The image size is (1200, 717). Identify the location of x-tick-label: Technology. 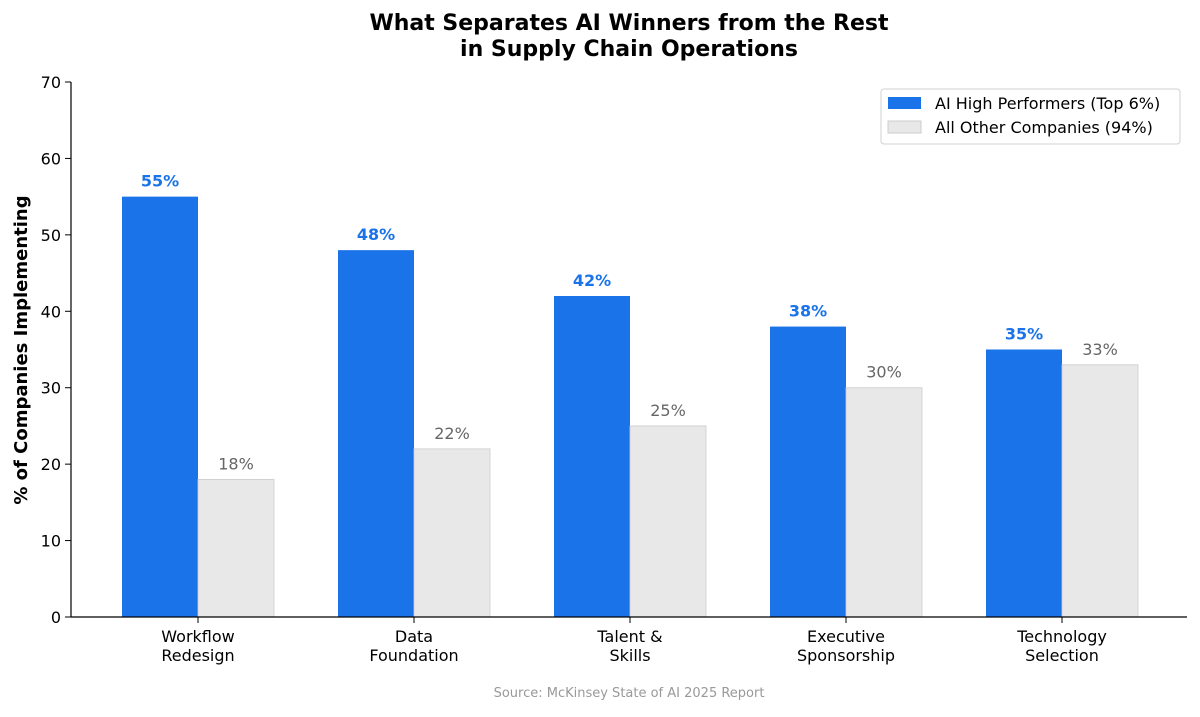
(1061, 636).